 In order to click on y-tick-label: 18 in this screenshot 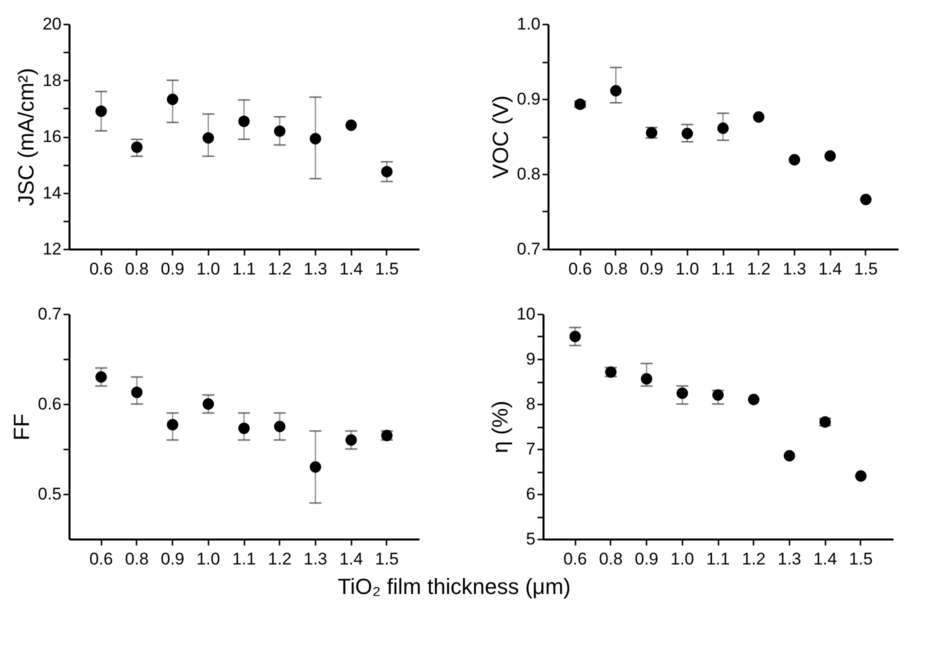, I will do `click(52, 80)`.